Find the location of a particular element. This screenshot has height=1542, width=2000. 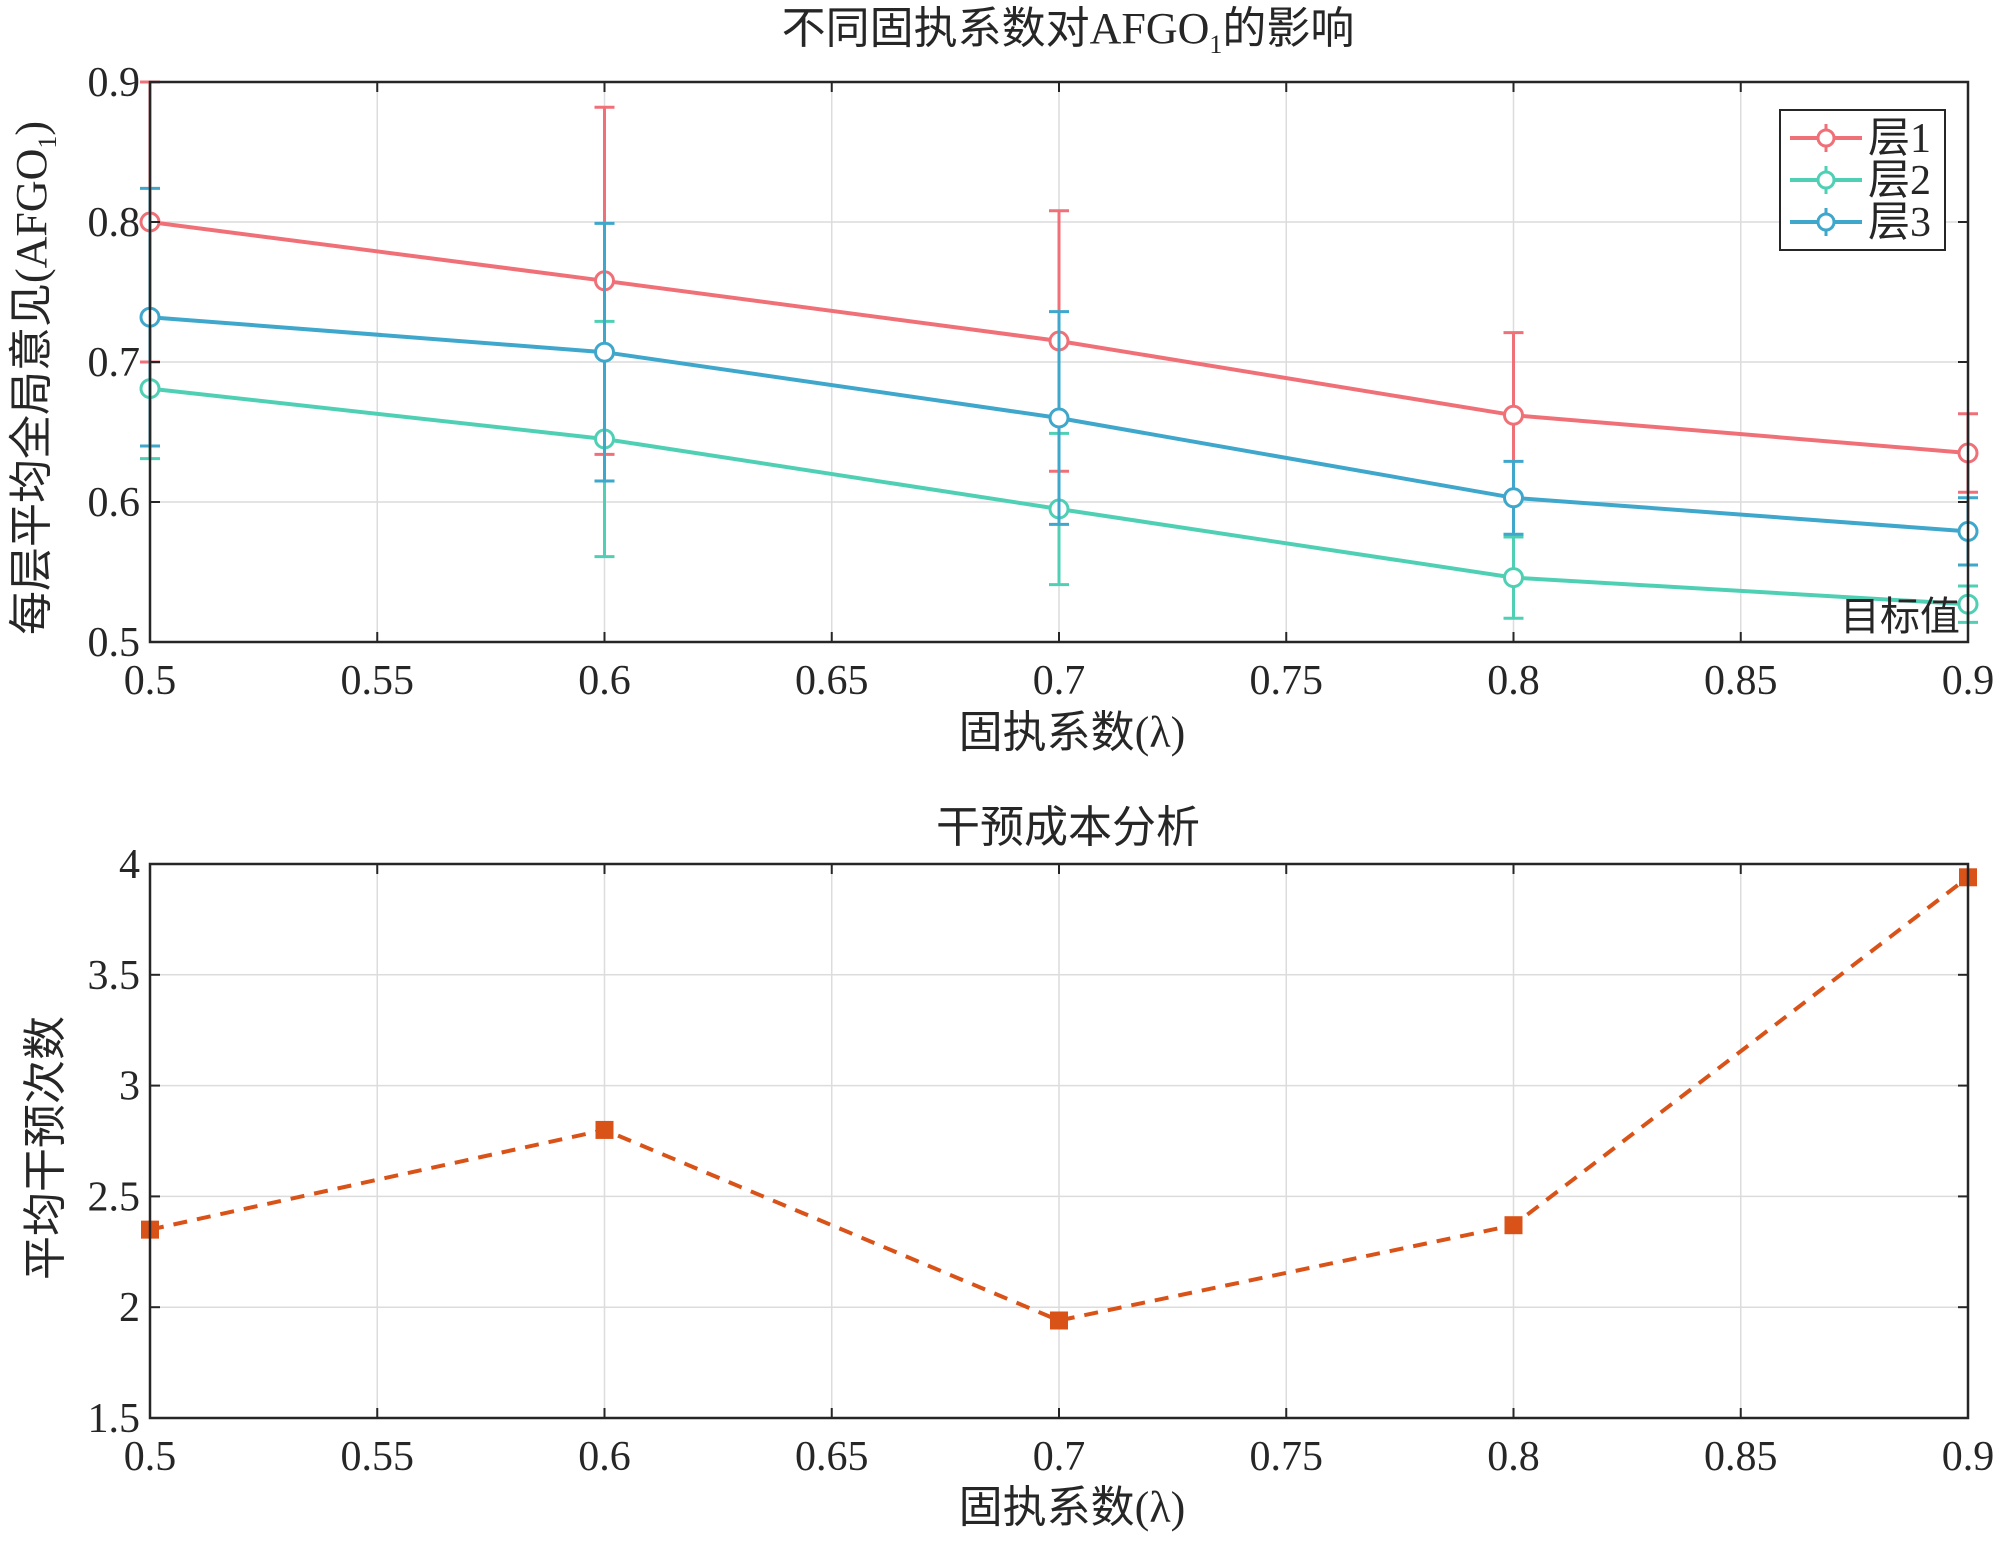

chart-title: 干预成本分析 is located at coordinates (1068, 827).